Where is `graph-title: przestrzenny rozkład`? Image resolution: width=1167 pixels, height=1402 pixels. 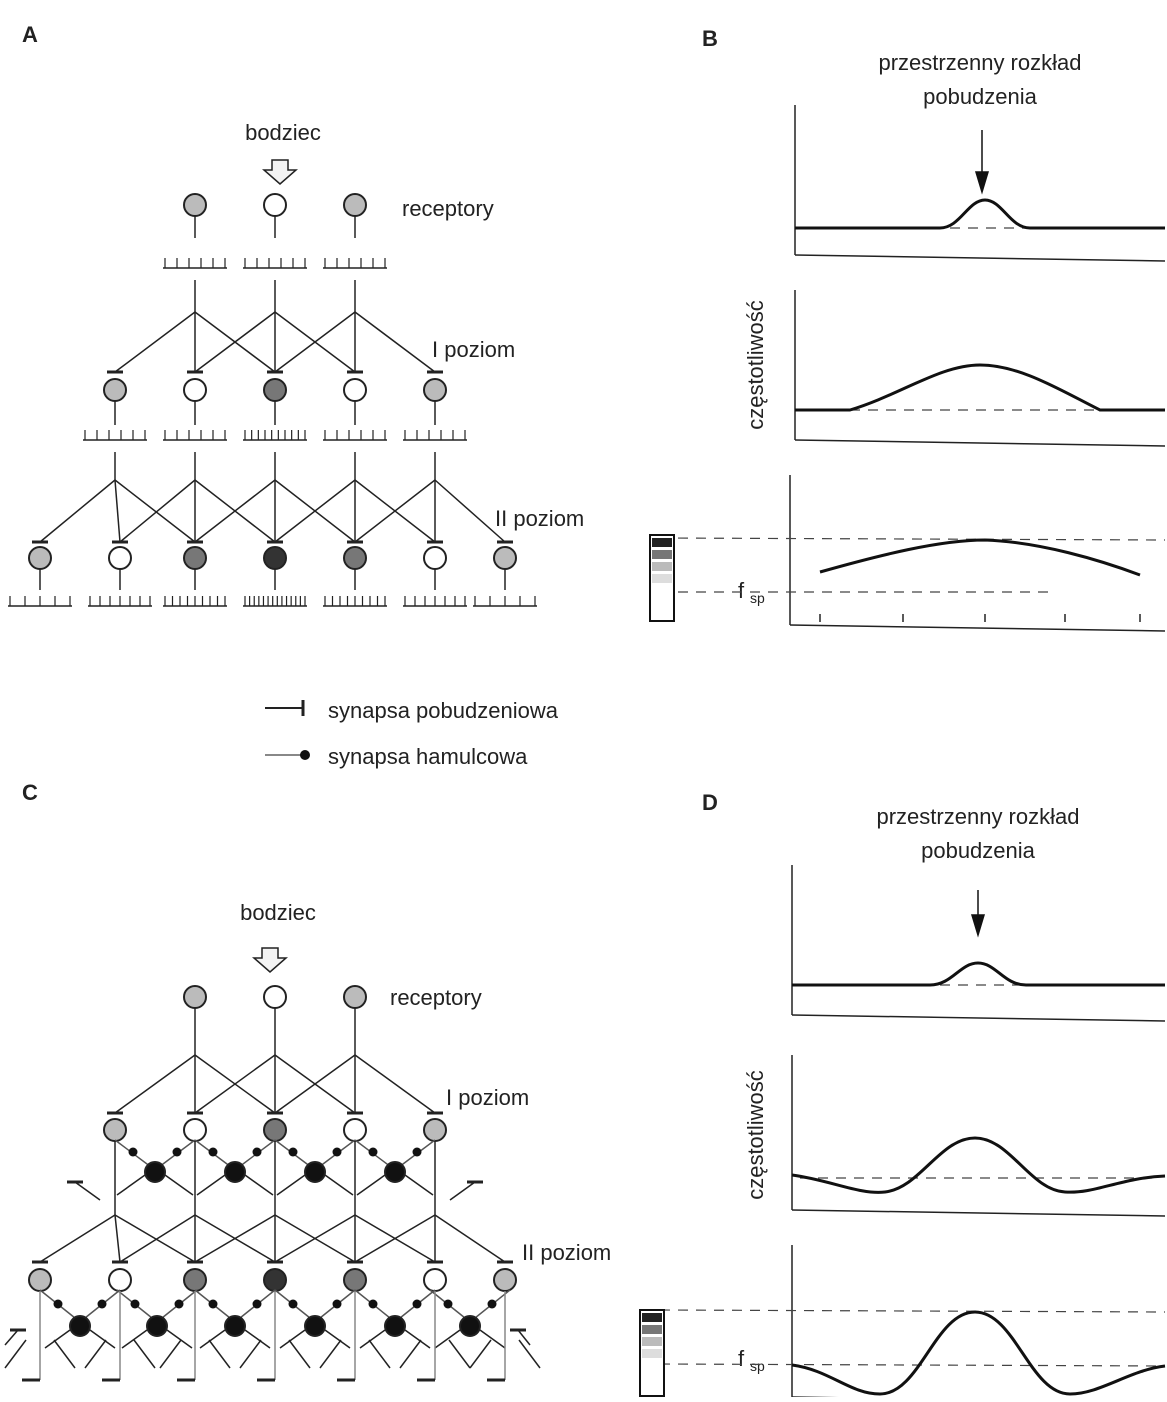
graph-title: przestrzenny rozkład is located at coordinates (980, 62).